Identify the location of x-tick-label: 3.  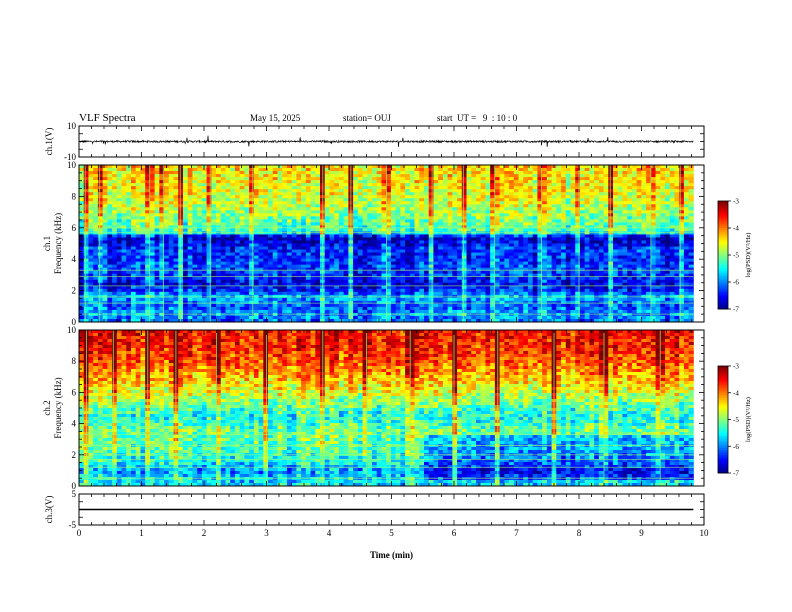
(266, 533).